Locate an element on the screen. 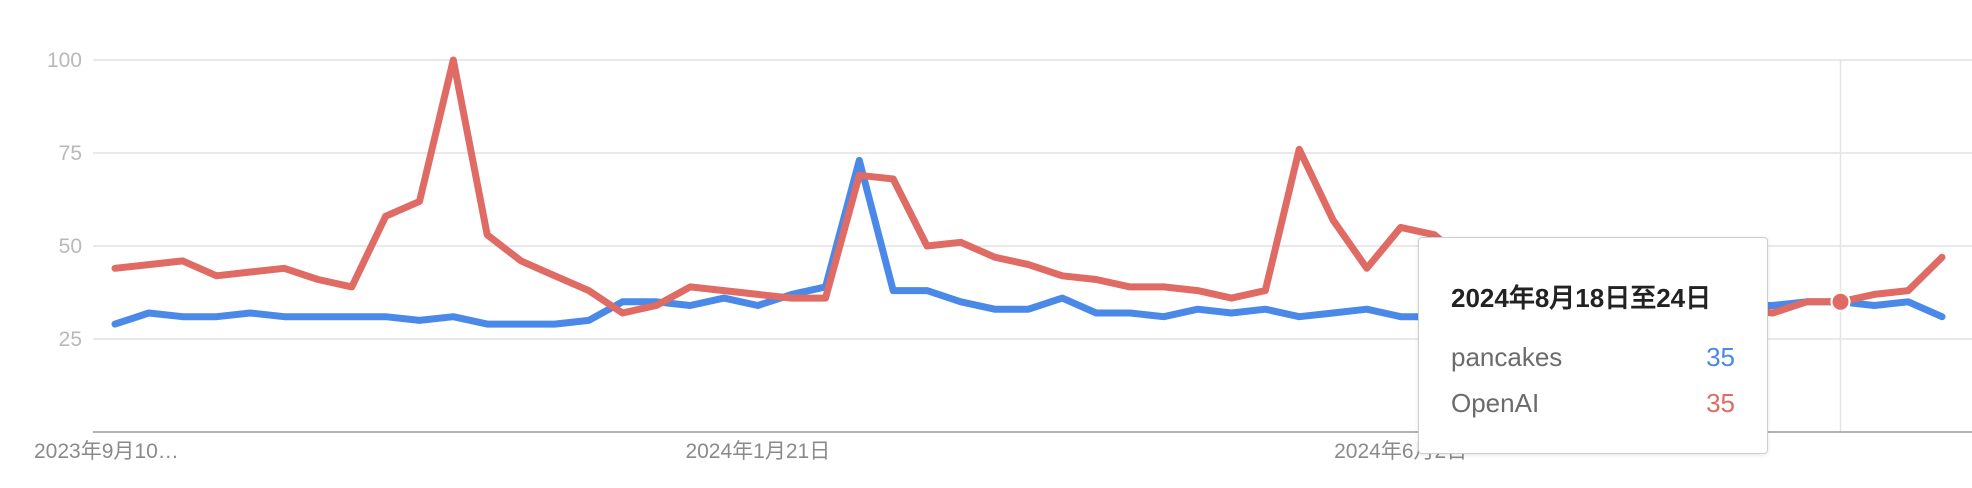  tooltip-series-name: OpenAI is located at coordinates (1495, 403).